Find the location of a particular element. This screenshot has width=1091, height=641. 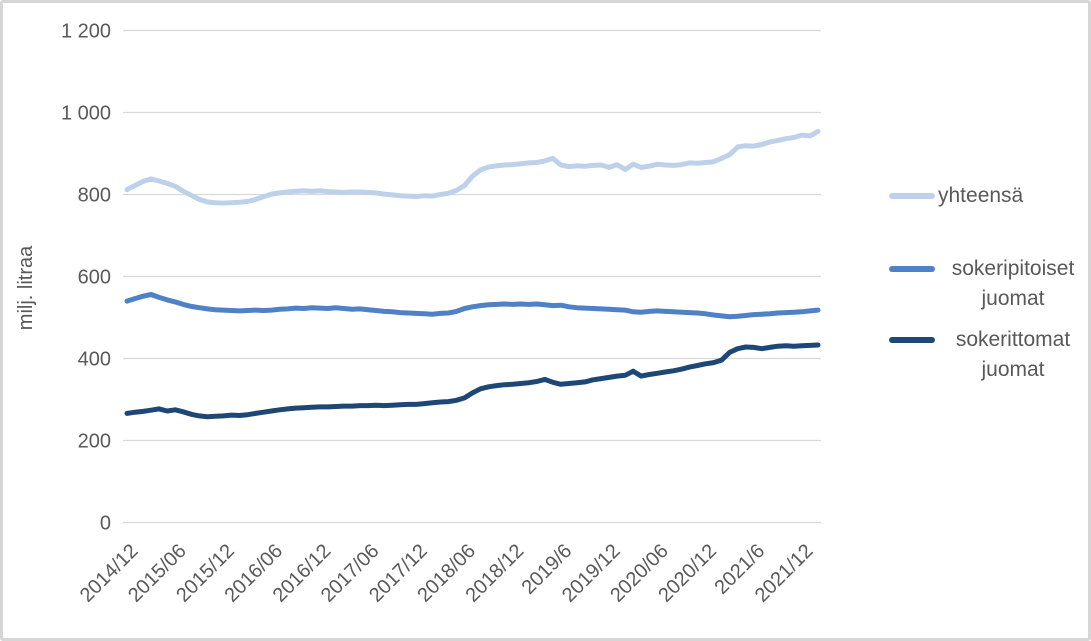

series-line-yhteensa is located at coordinates (472, 167).